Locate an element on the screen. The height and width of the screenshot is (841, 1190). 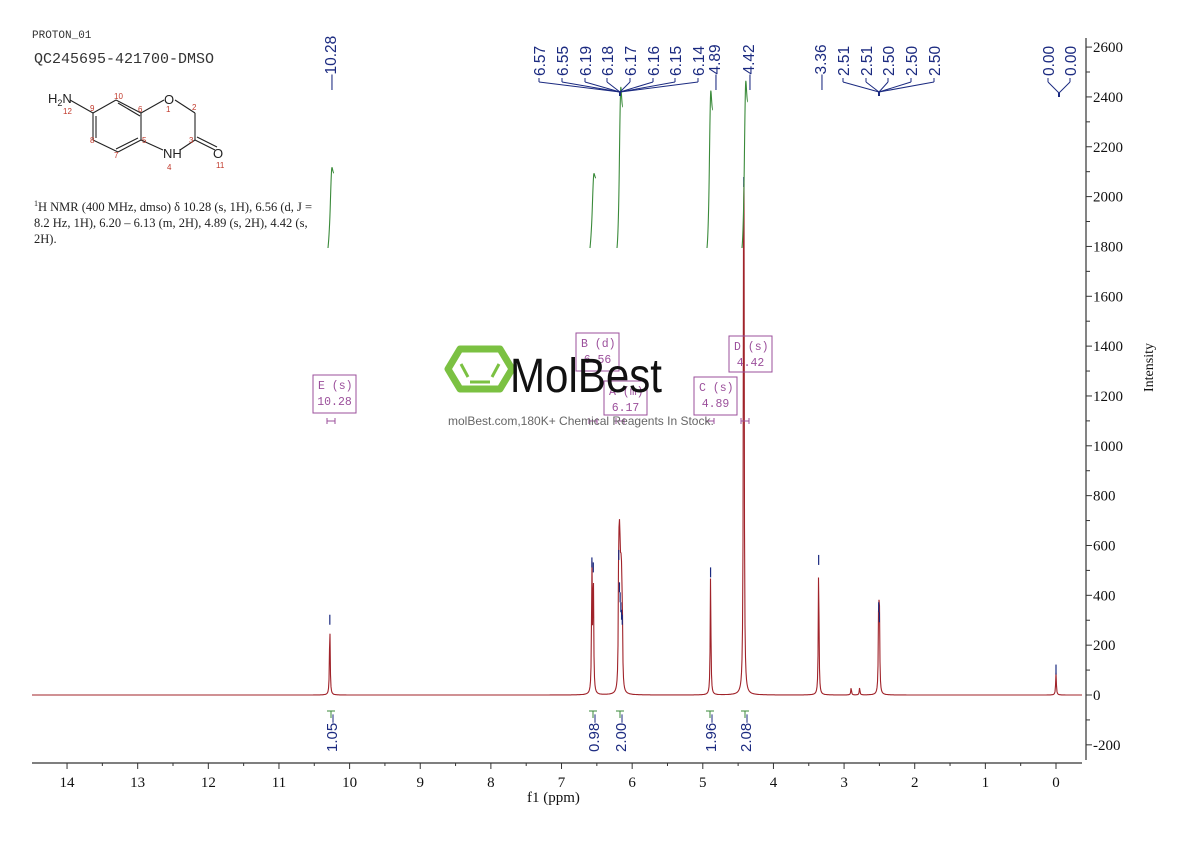
x-tick-label: 10 is located at coordinates (349, 783).